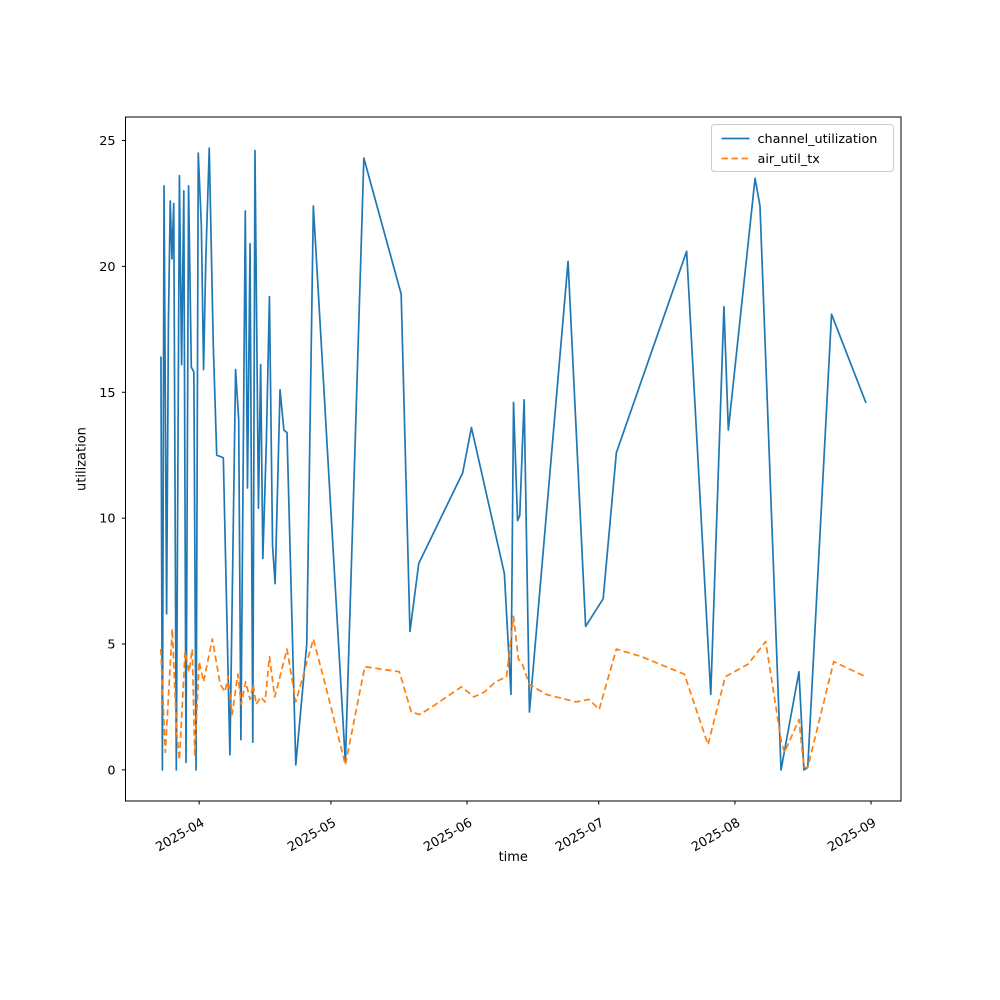 This screenshot has width=1000, height=1000. Describe the element at coordinates (107, 267) in the screenshot. I see `y-tick-label-4: 20` at that location.